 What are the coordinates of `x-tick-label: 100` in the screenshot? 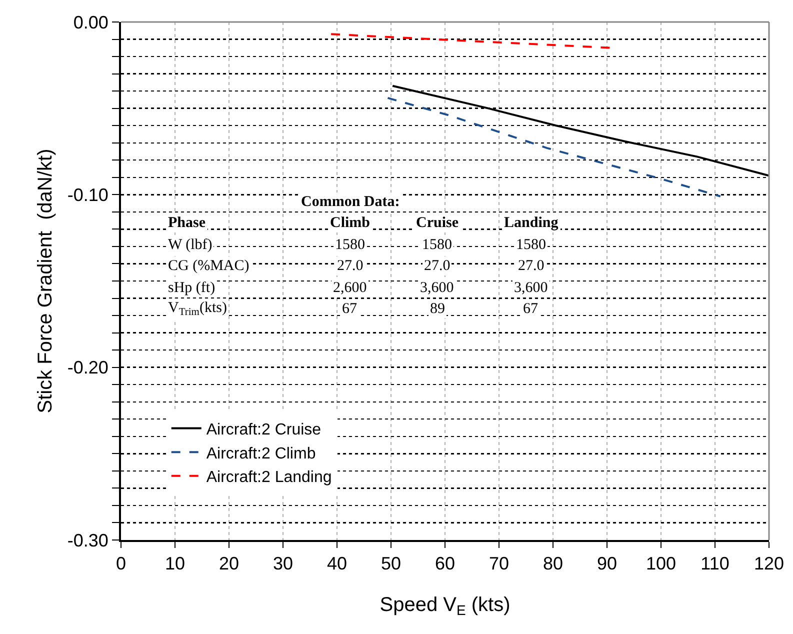 It's located at (661, 564).